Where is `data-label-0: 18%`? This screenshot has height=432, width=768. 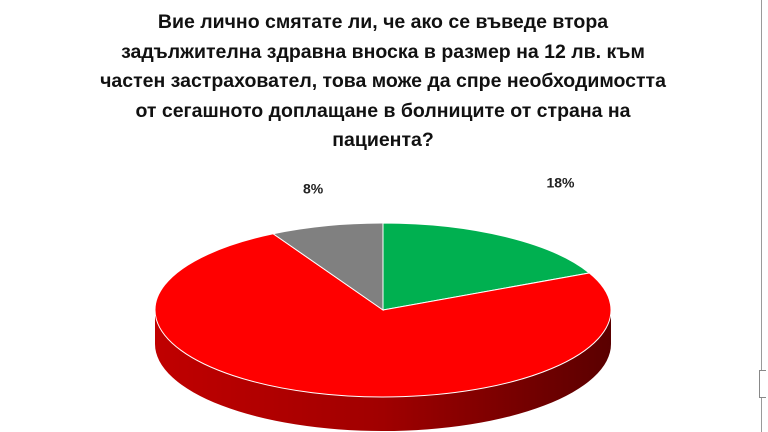
data-label-0: 18% is located at coordinates (560, 182).